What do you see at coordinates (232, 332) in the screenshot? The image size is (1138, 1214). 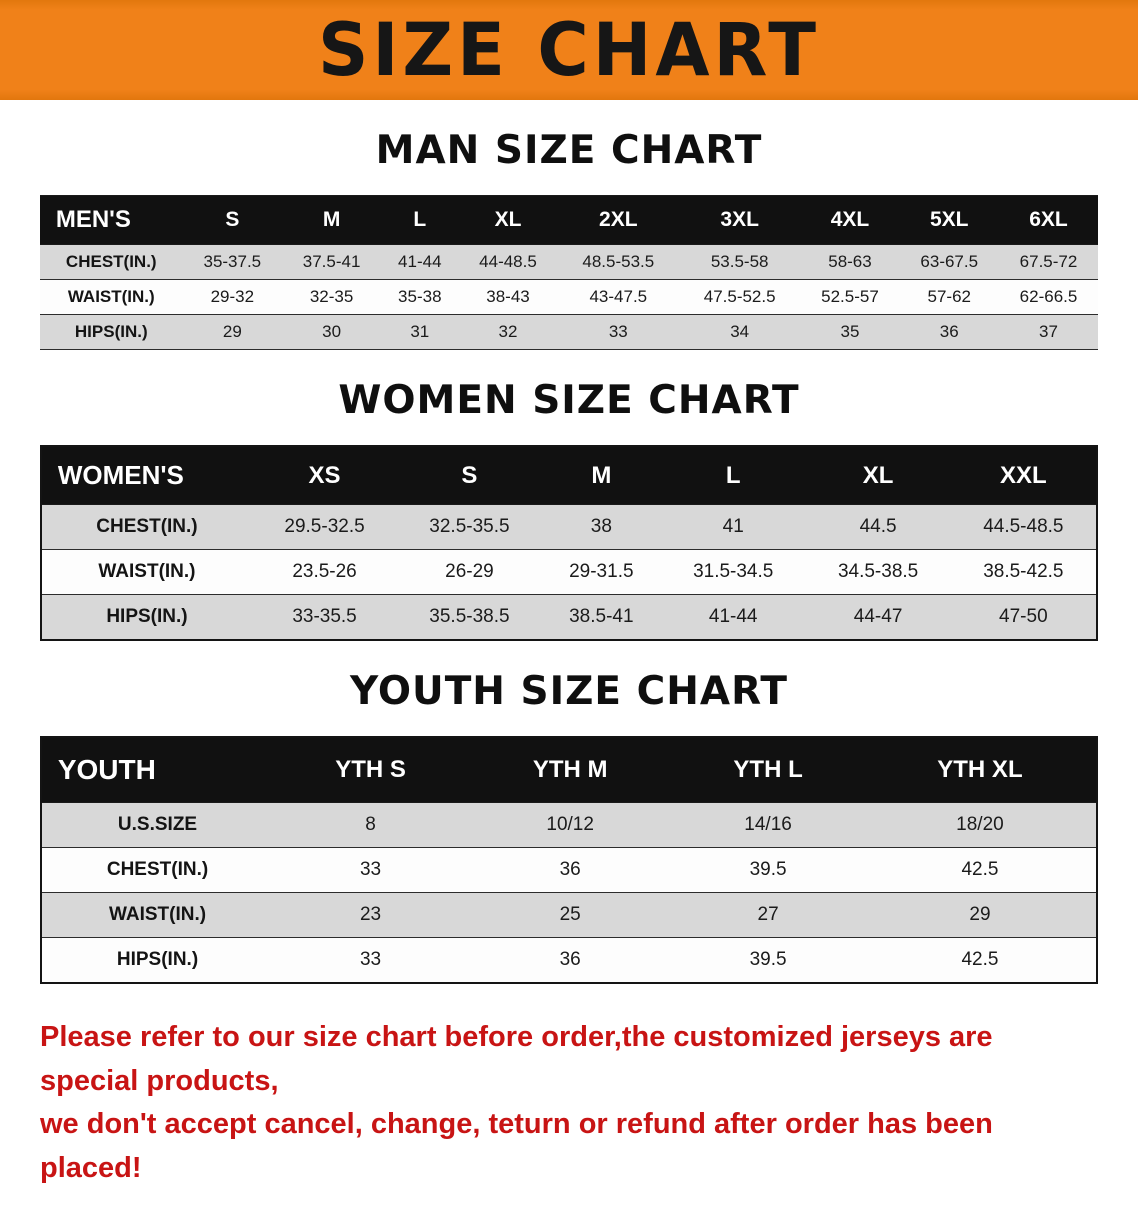 I see `value-cell: 29` at bounding box center [232, 332].